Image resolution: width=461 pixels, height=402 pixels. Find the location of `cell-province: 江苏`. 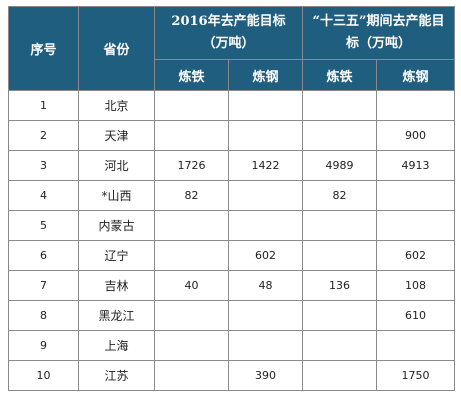

cell-province: 江苏 is located at coordinates (116, 375).